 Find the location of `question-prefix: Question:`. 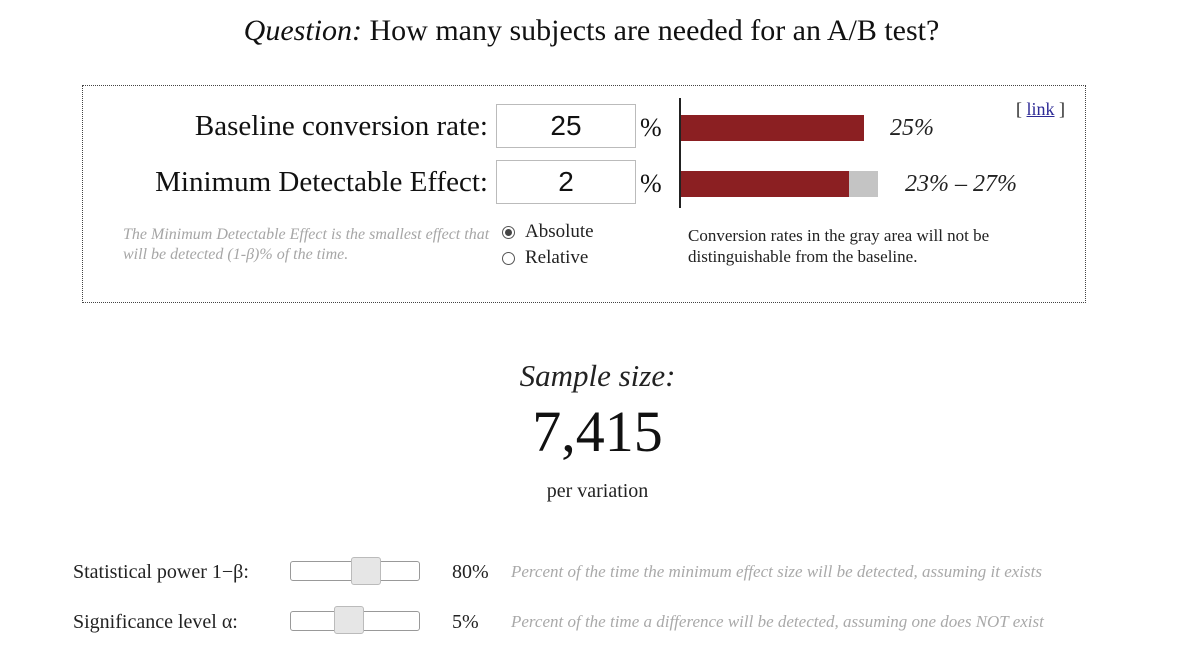

question-prefix: Question: is located at coordinates (302, 30).